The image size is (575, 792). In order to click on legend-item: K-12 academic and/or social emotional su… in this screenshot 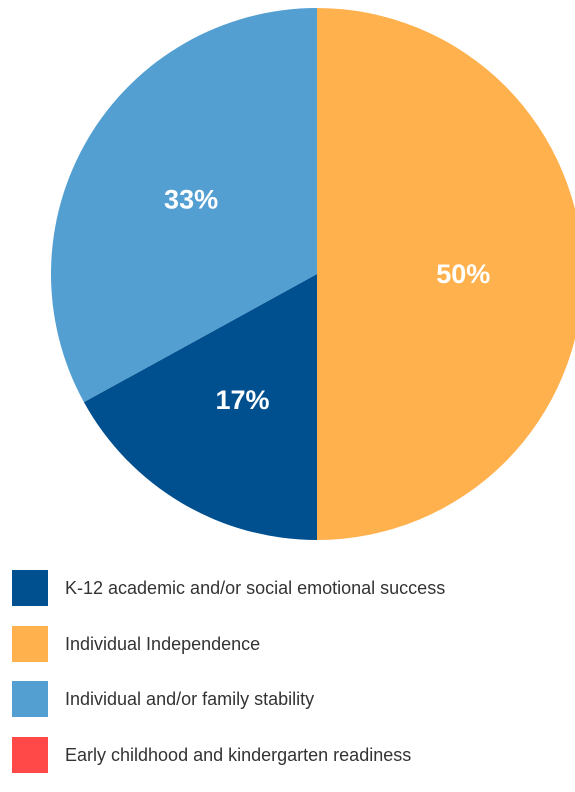, I will do `click(292, 588)`.